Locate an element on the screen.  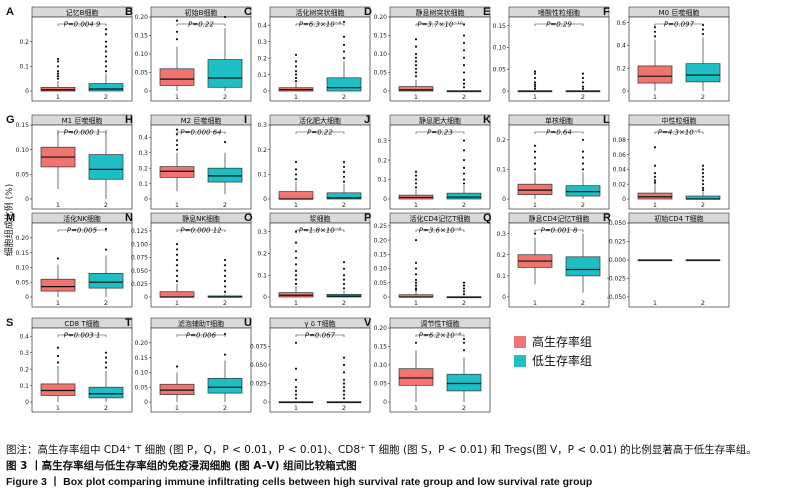
panel-f: F M0 巨噬细胞 0 0.2 0.4 0.6 1 2 P=0.097 is located at coordinates (666, 54).